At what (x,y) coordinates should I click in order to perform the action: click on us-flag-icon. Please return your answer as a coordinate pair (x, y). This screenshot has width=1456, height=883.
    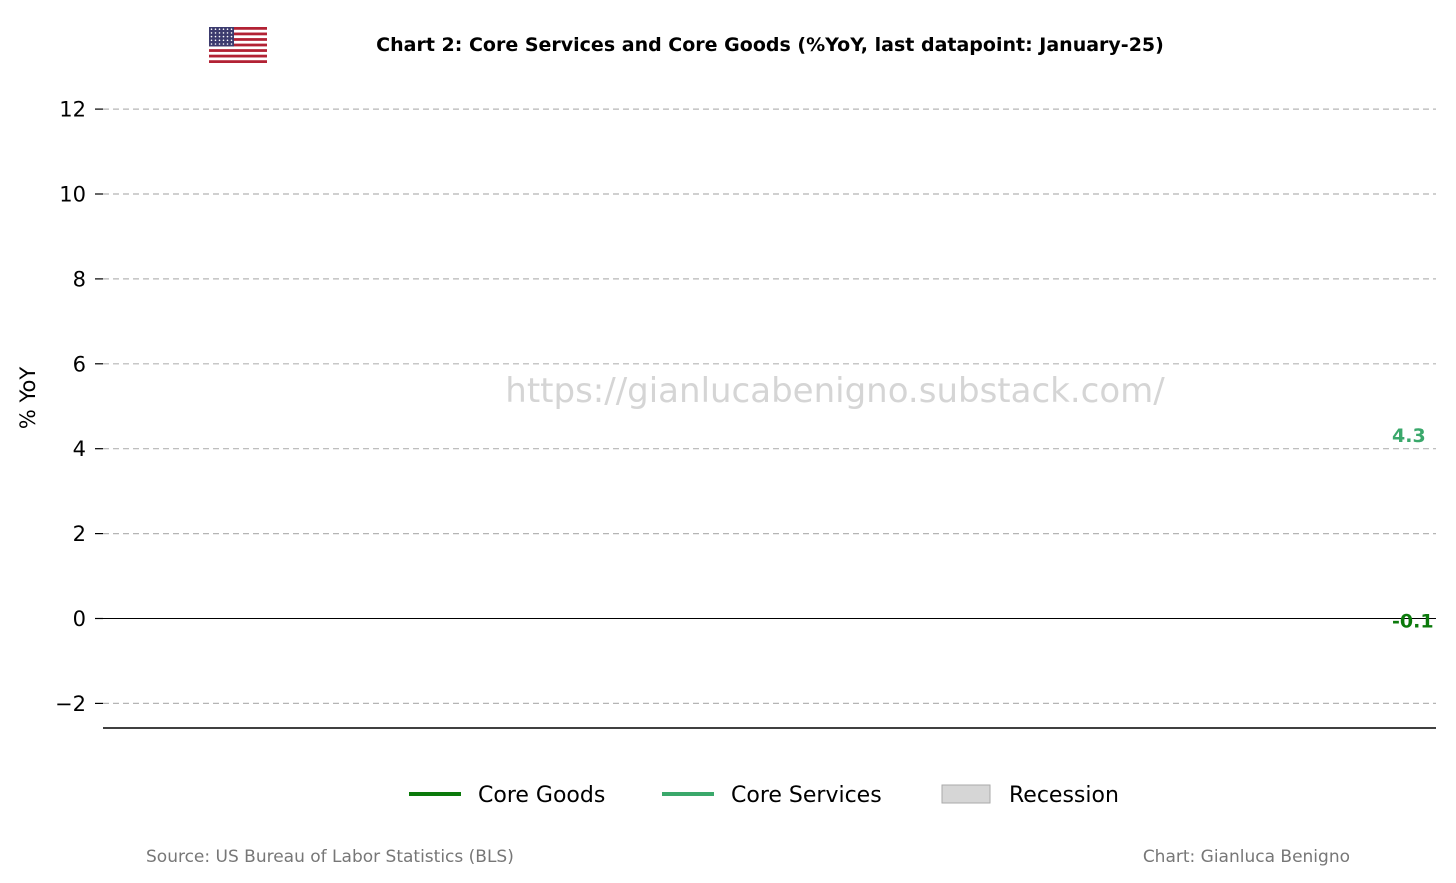
    Looking at the image, I should click on (238, 45).